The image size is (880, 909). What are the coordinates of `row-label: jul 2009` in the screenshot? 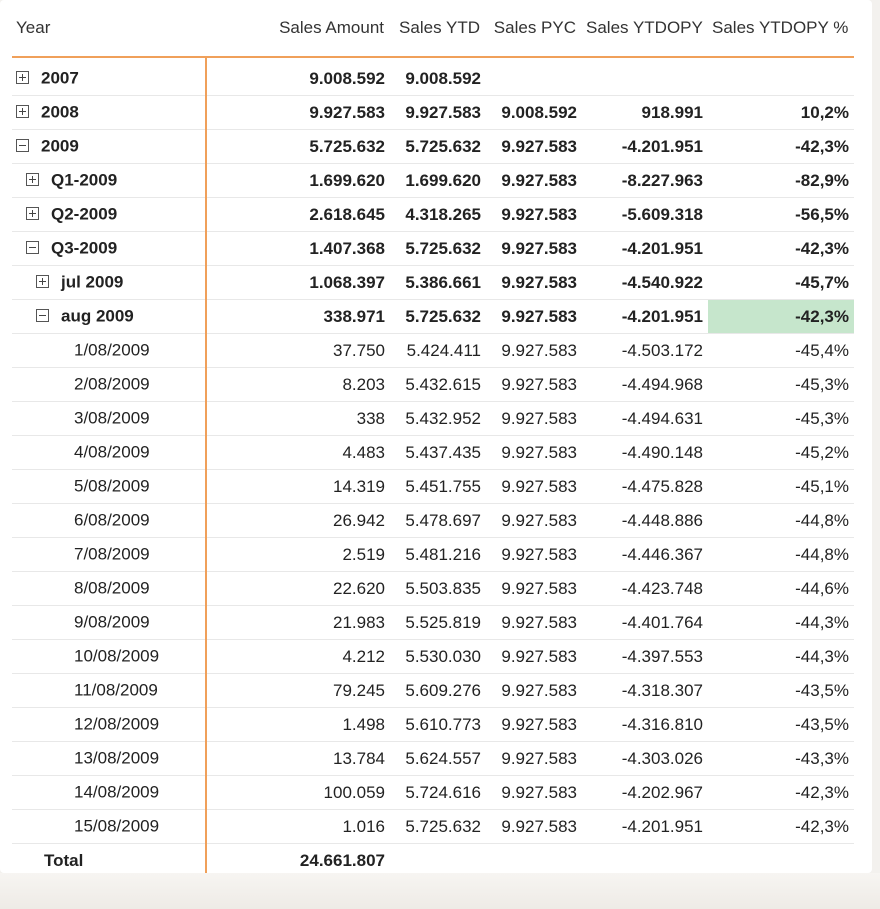 It's located at (92, 282).